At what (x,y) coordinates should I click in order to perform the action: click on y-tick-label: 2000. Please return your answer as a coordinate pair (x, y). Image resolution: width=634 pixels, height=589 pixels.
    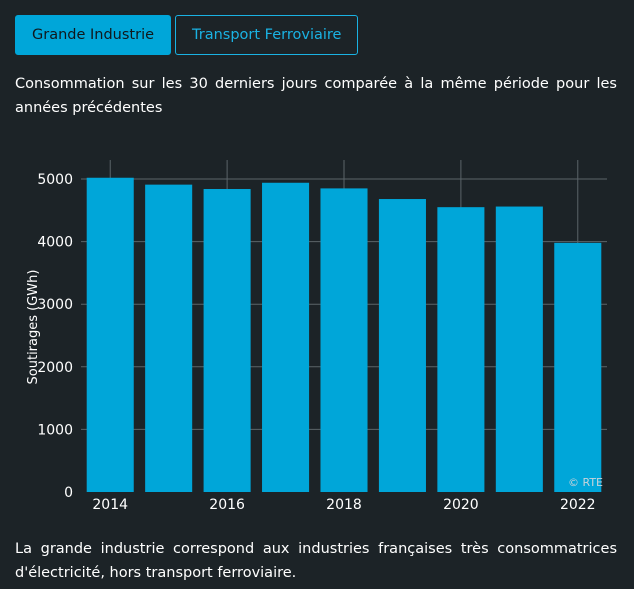
    Looking at the image, I should click on (55, 368).